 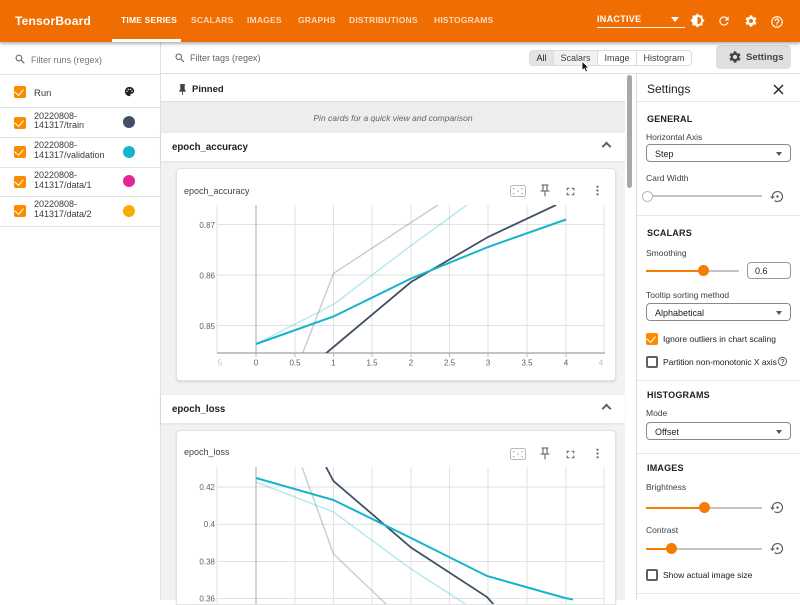 I want to click on svg-text: 1, so click(x=333, y=363).